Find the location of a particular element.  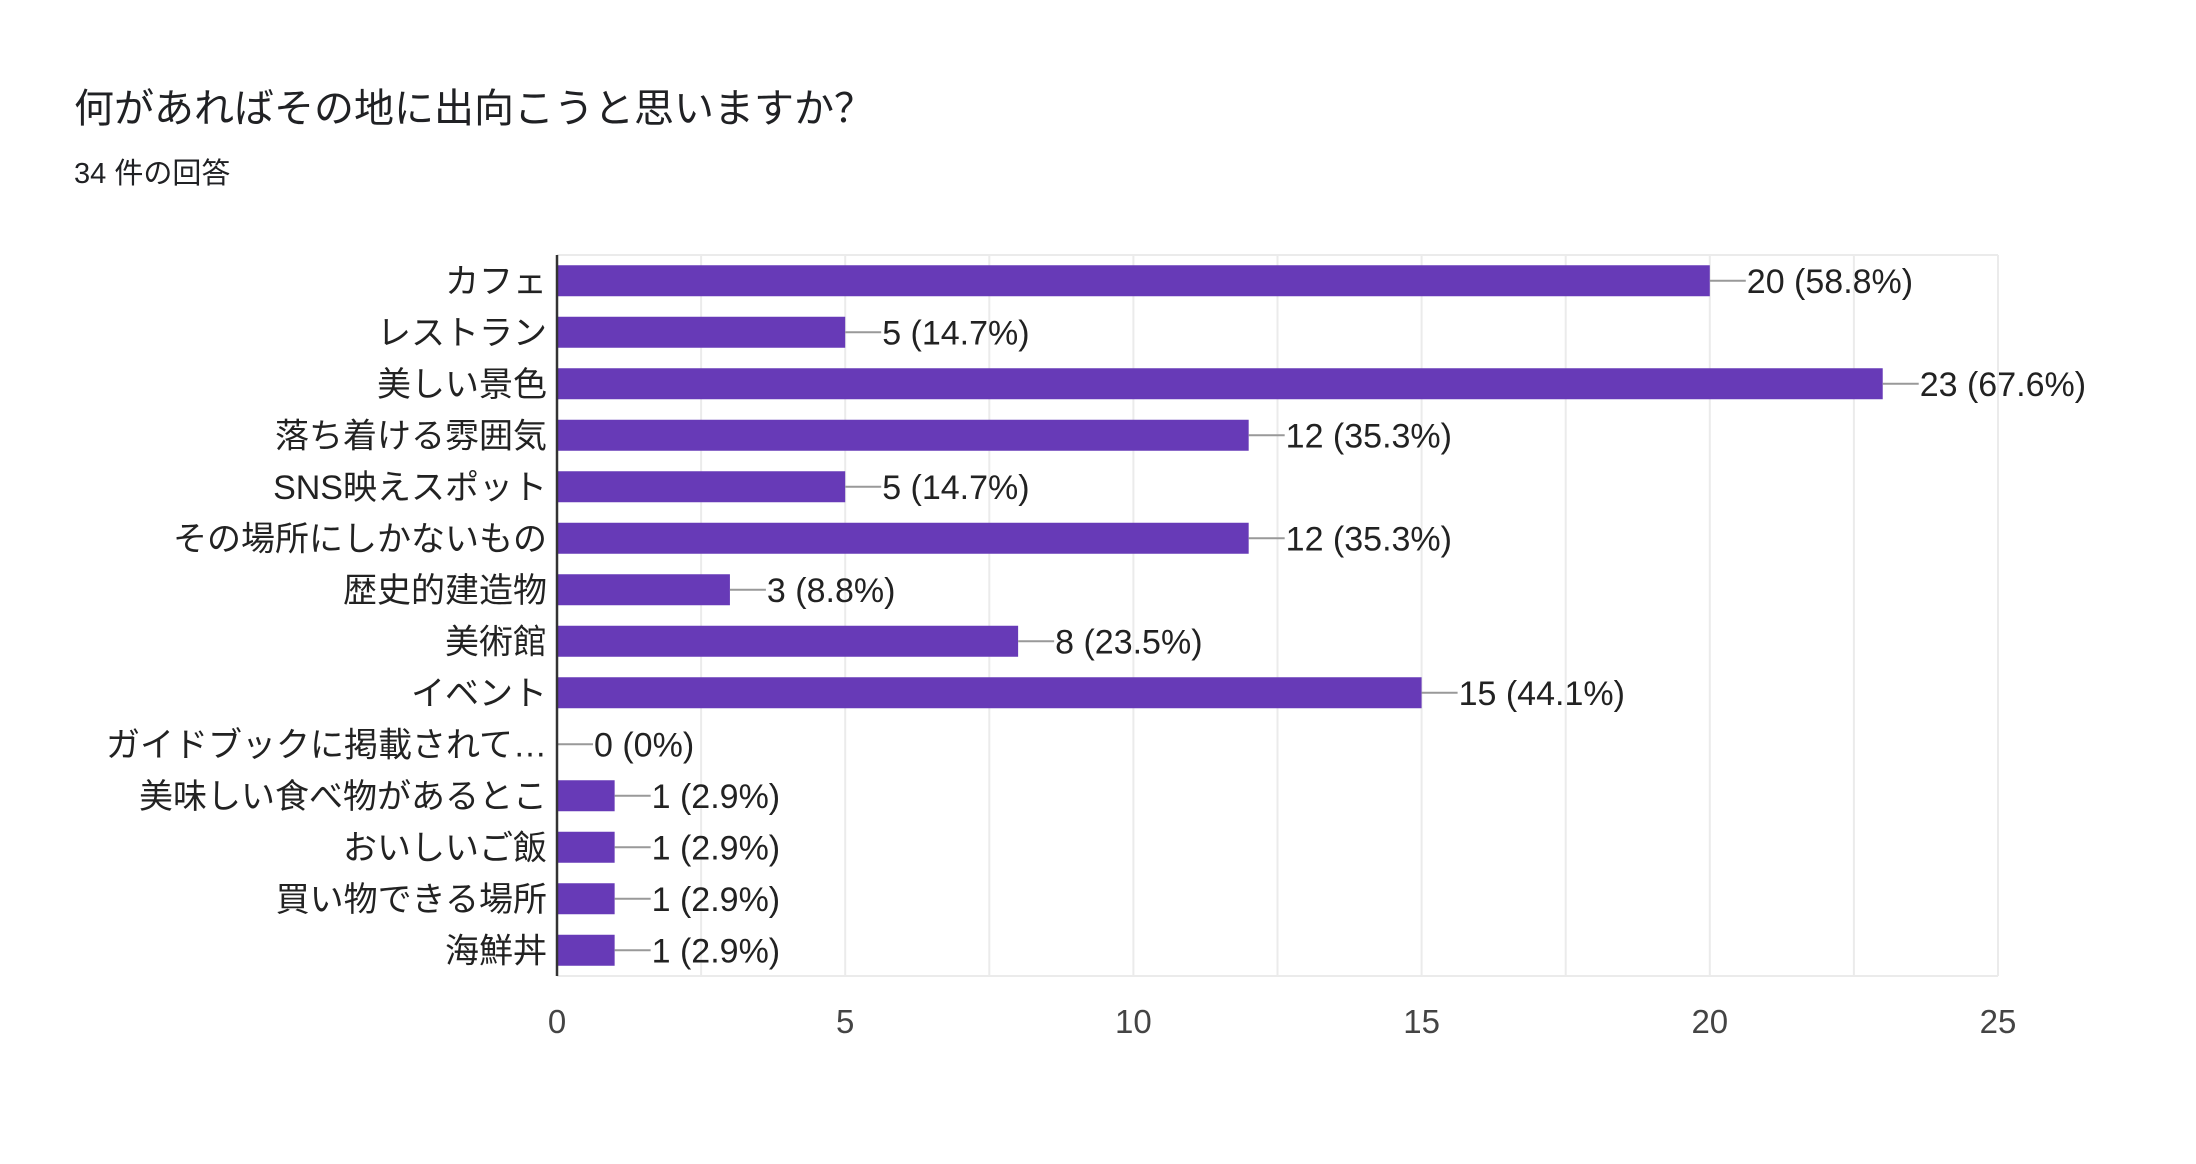

chart-title: 何があればその地に出向こうと思いますか？ is located at coordinates (474, 109).